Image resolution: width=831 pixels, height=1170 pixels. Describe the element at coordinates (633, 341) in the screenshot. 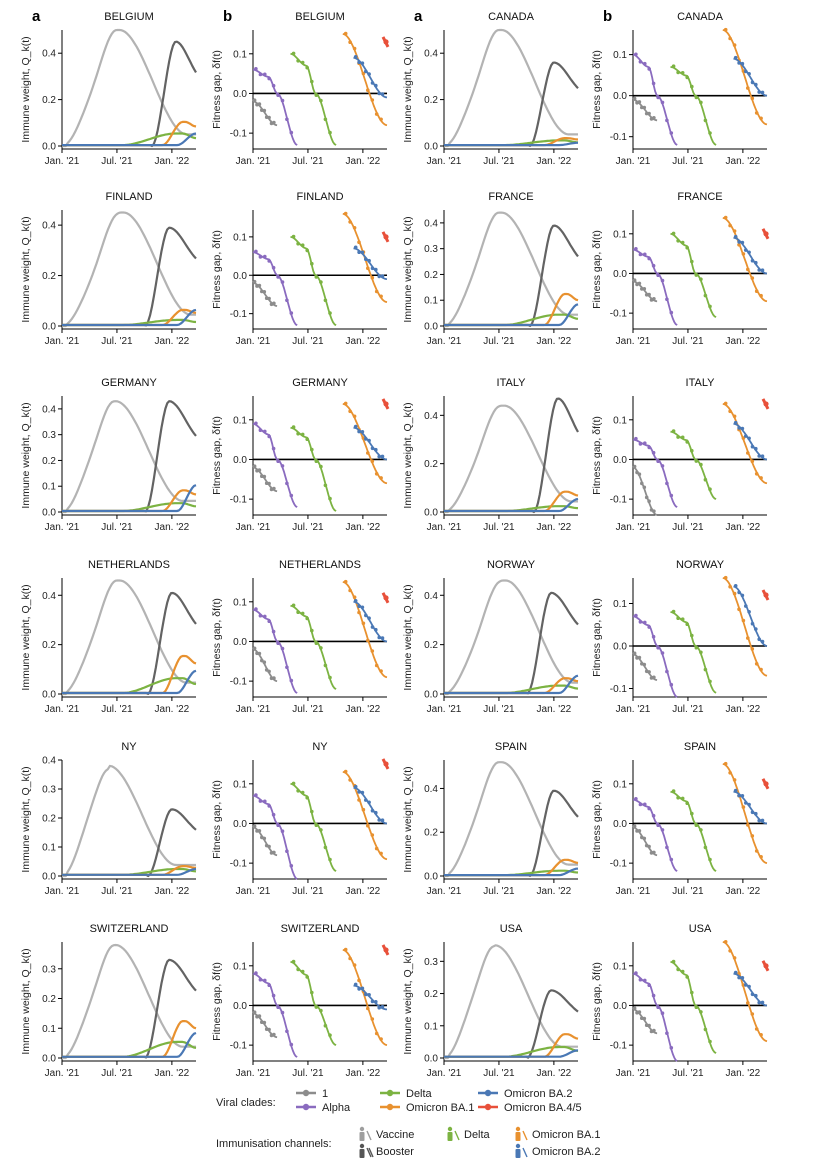

I see `x-tick-label: Jan. '21` at that location.